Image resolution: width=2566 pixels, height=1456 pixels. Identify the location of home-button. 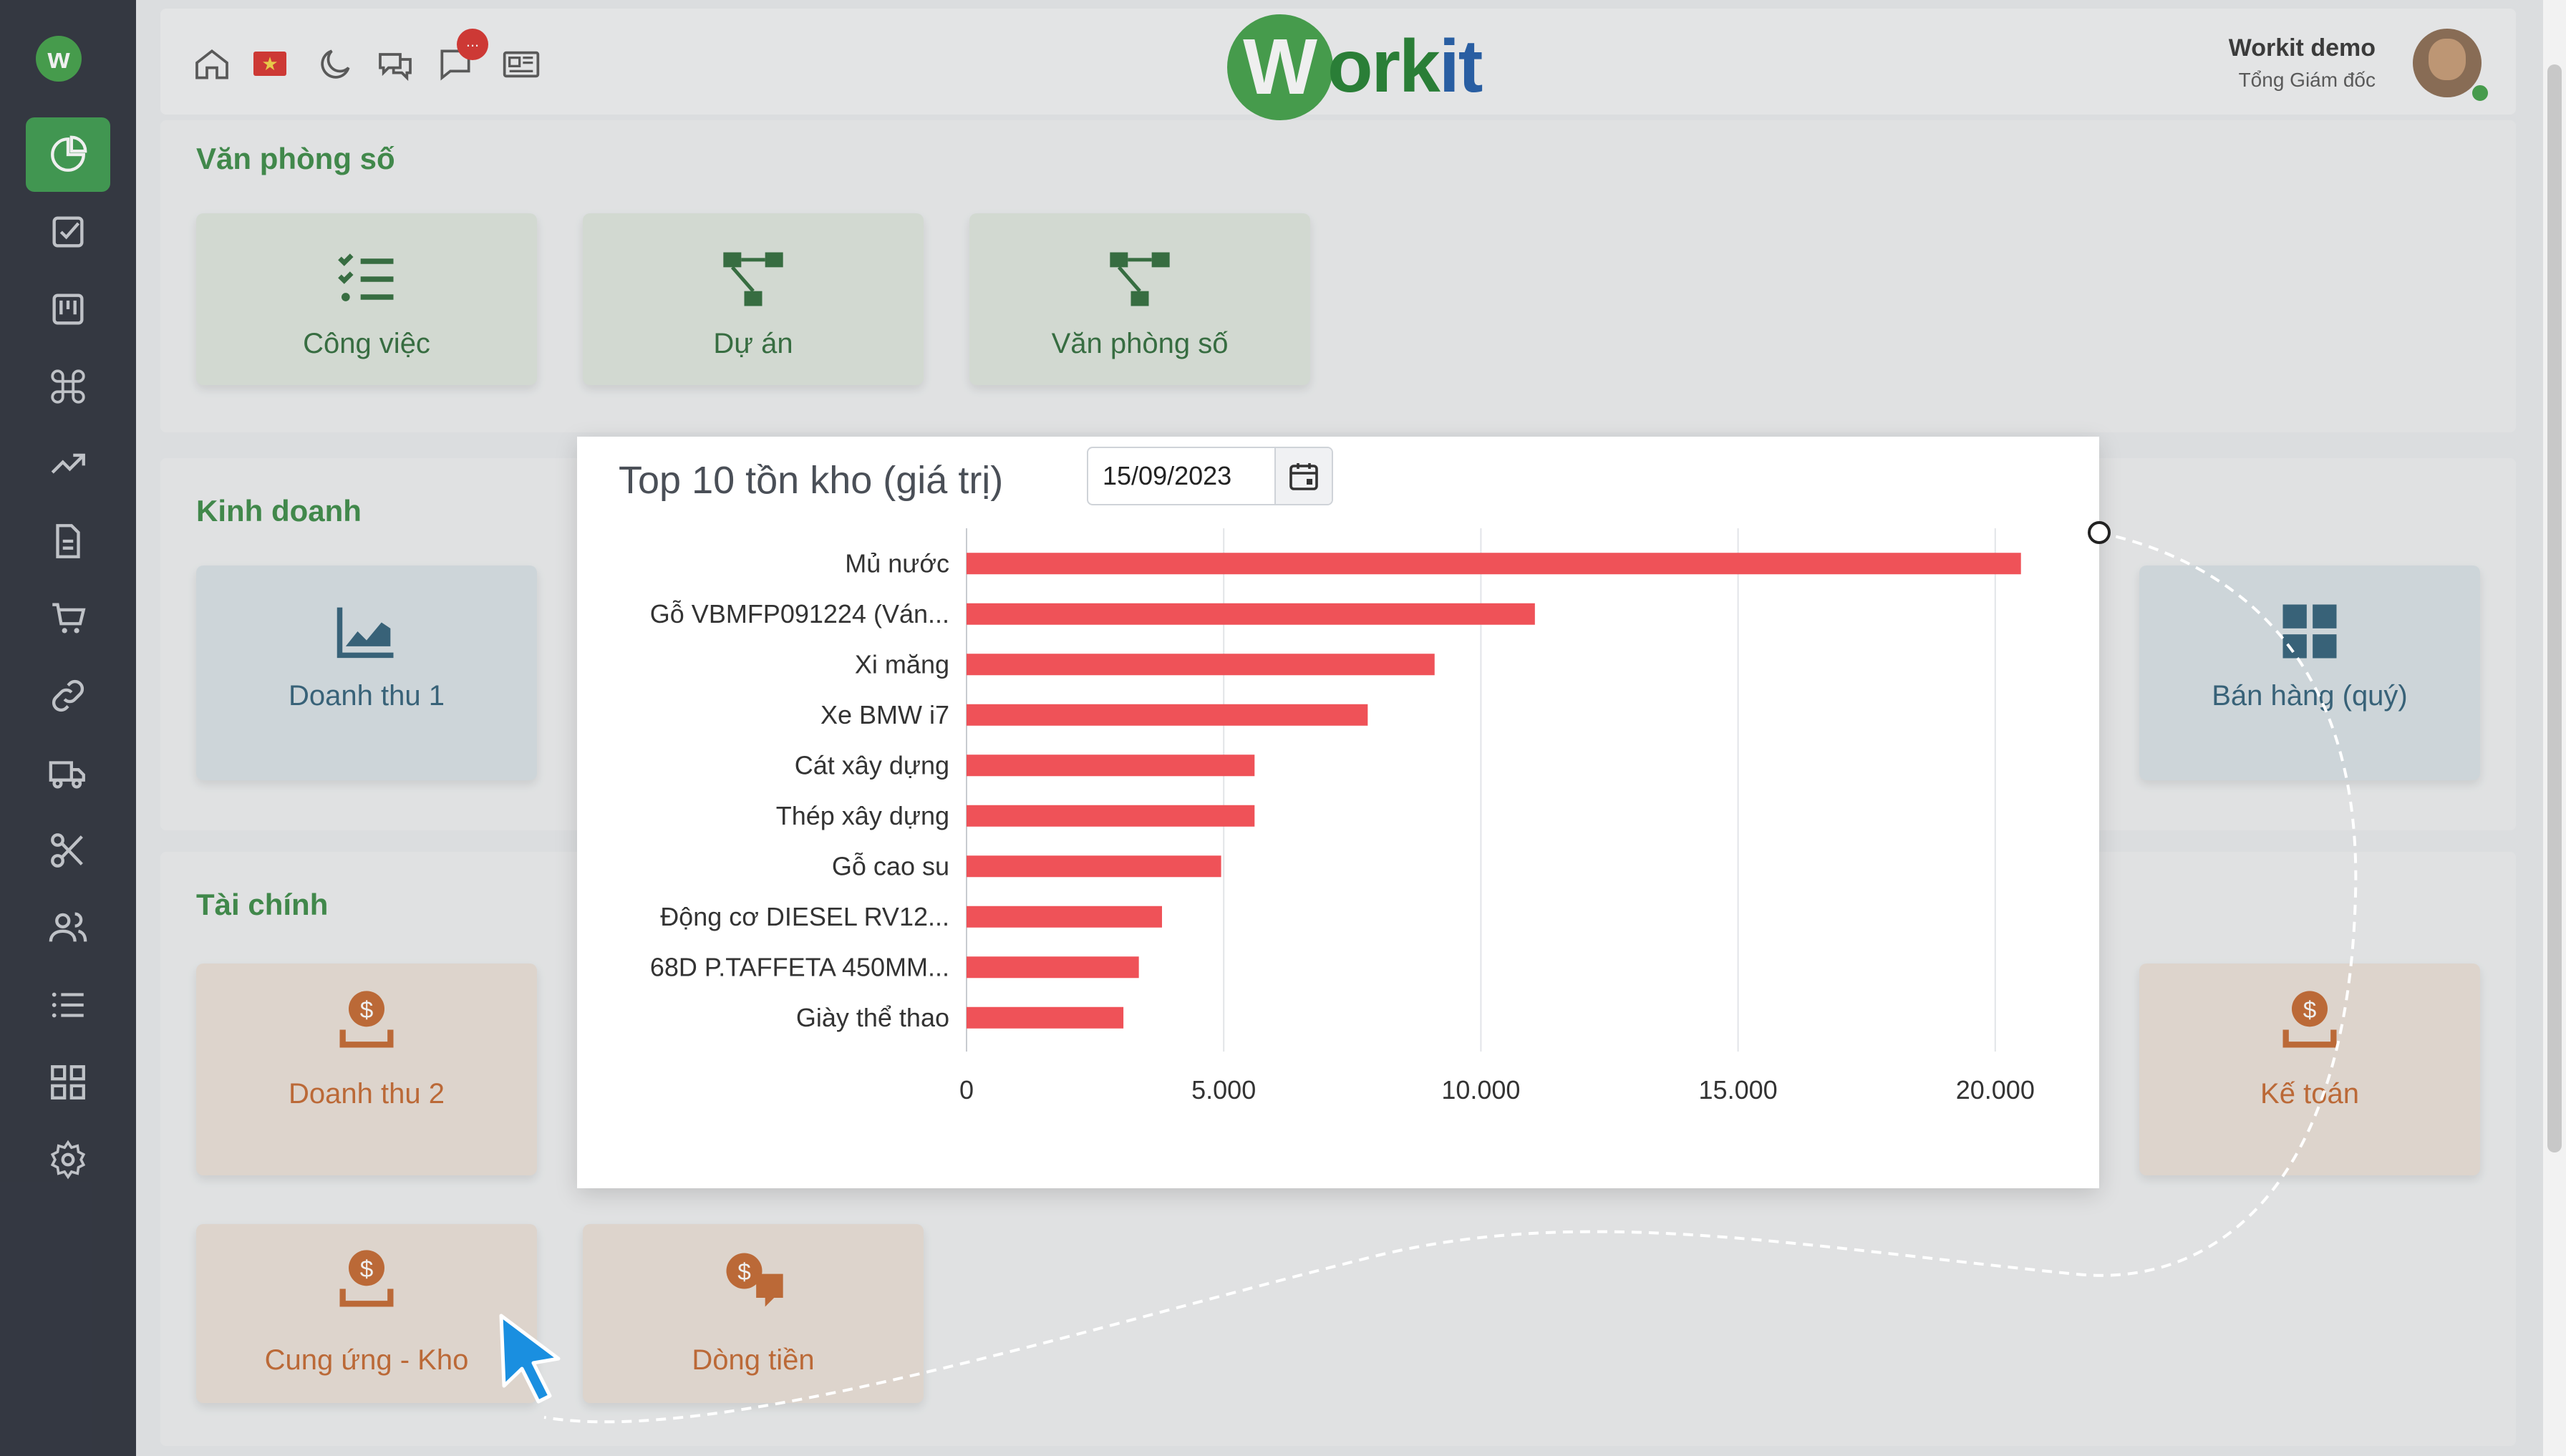
(212, 64).